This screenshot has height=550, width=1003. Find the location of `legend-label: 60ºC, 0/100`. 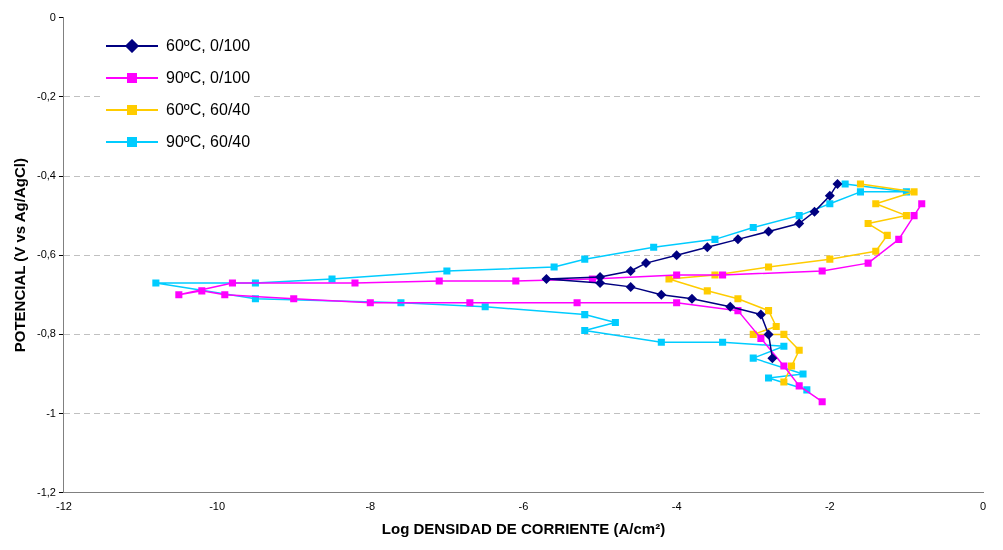

legend-label: 60ºC, 0/100 is located at coordinates (208, 46).